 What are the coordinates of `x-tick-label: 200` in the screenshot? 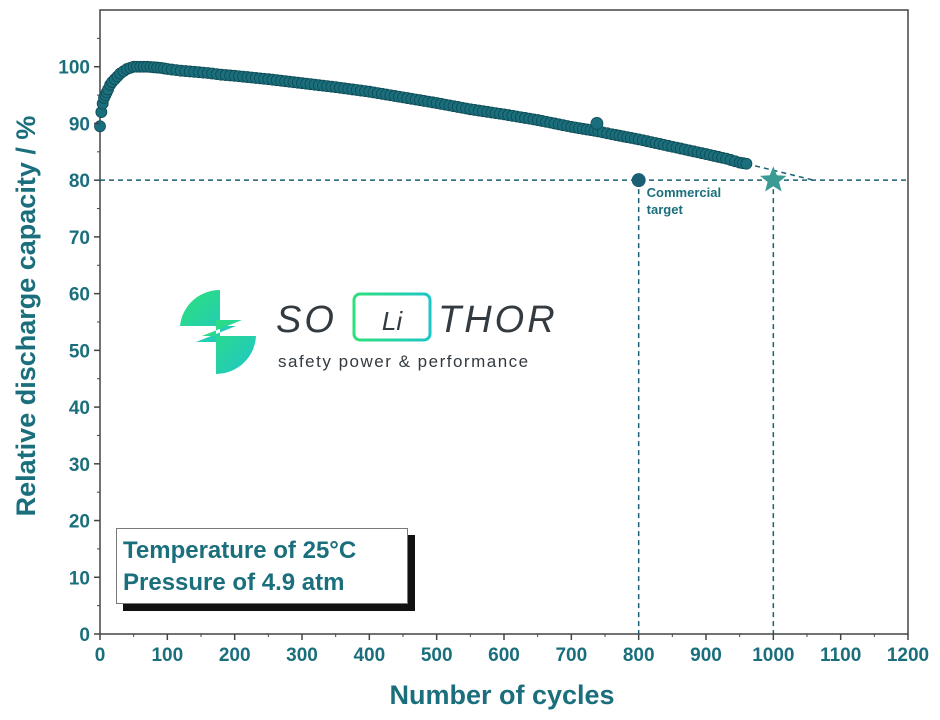 It's located at (235, 655).